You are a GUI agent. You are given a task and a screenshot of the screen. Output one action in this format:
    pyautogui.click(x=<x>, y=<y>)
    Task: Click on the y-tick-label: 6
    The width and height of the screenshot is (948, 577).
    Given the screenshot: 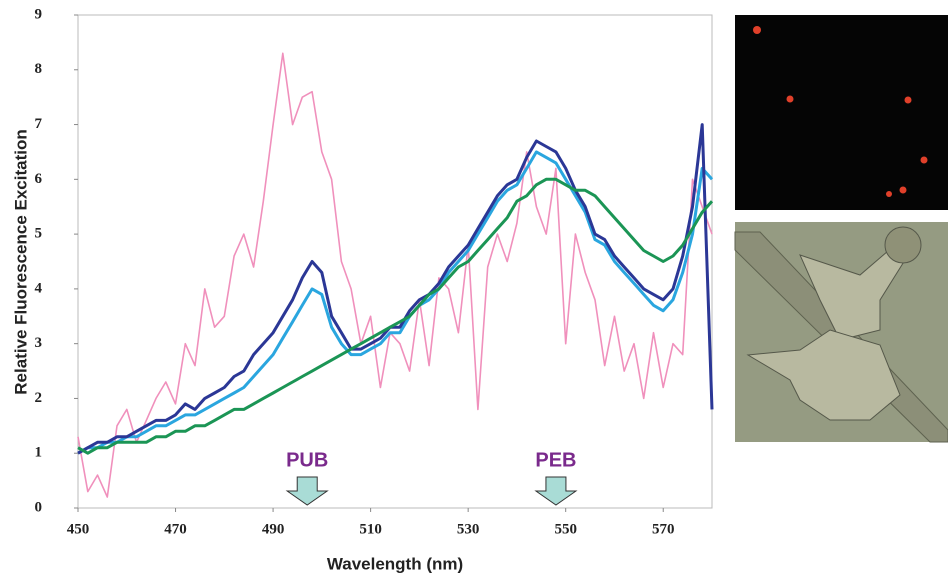 What is the action you would take?
    pyautogui.click(x=39, y=179)
    